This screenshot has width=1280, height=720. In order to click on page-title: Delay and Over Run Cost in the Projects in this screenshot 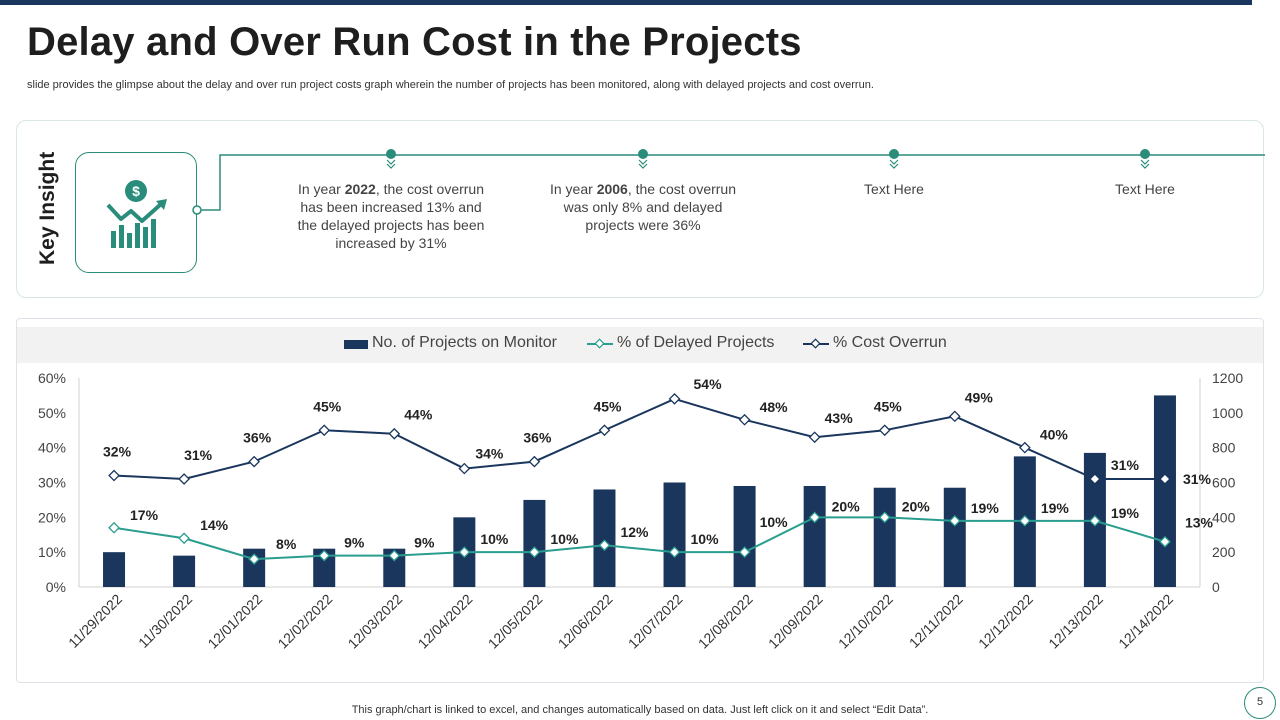, I will do `click(414, 42)`.